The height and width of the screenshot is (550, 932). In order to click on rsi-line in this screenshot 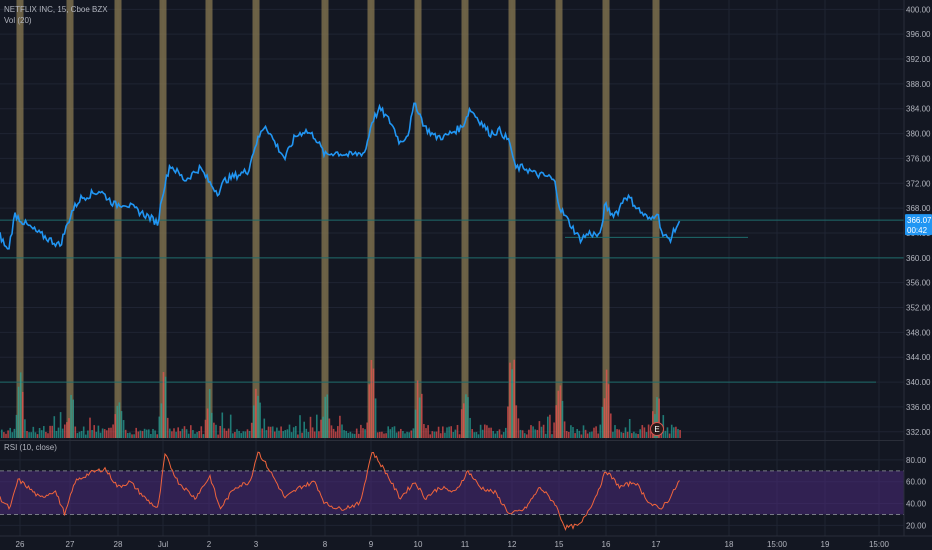, I will do `click(340, 491)`.